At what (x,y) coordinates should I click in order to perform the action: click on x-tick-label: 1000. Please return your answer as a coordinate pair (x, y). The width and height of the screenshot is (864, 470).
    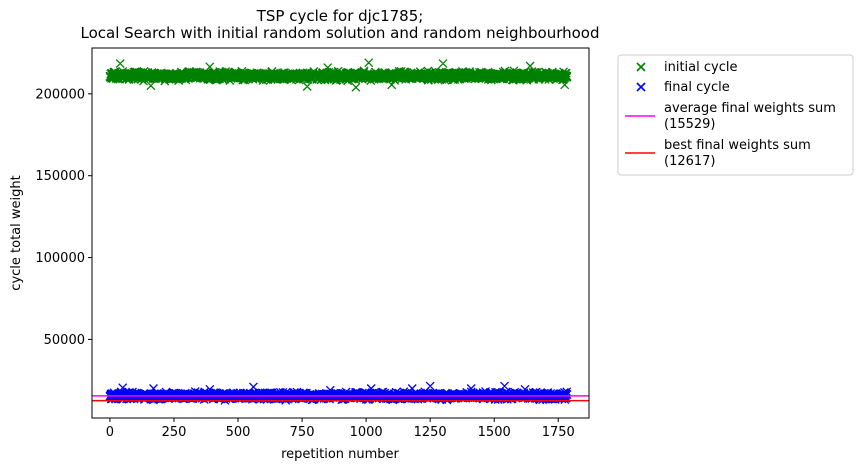
    Looking at the image, I should click on (366, 432).